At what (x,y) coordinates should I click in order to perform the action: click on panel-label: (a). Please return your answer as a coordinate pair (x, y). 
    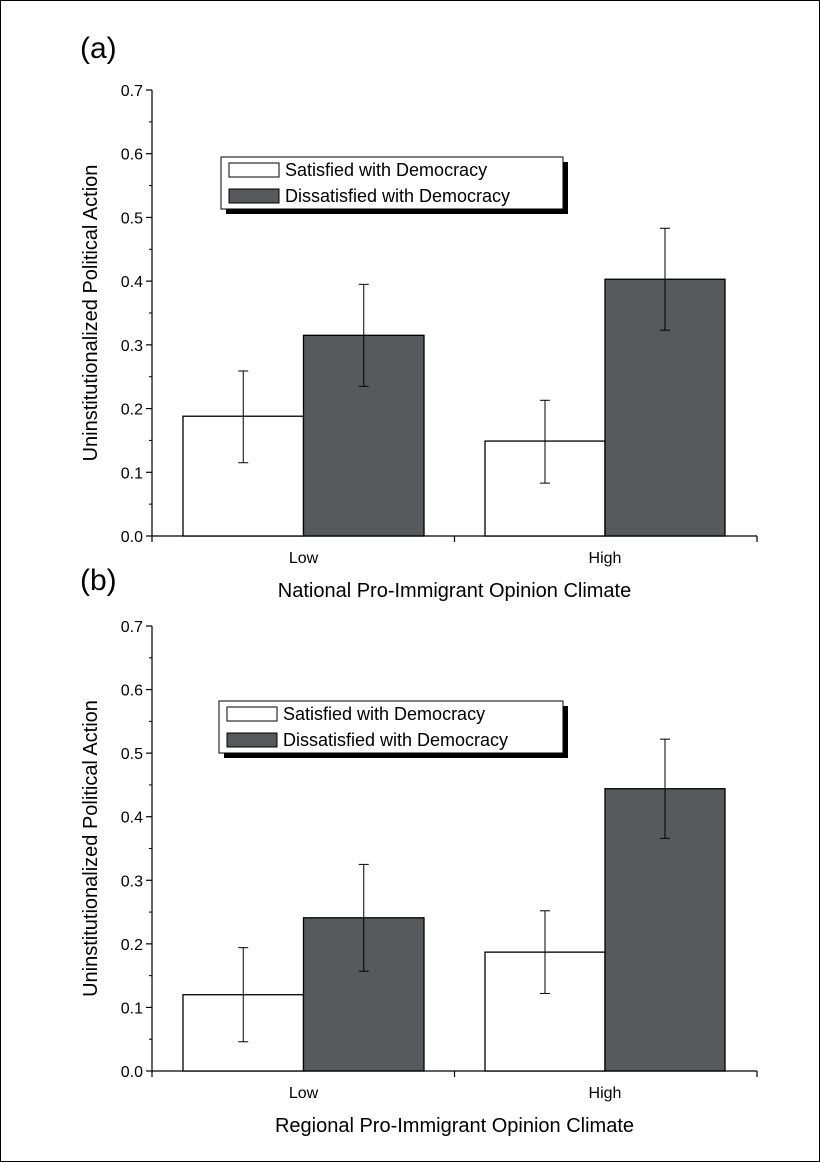
    Looking at the image, I should click on (98, 48).